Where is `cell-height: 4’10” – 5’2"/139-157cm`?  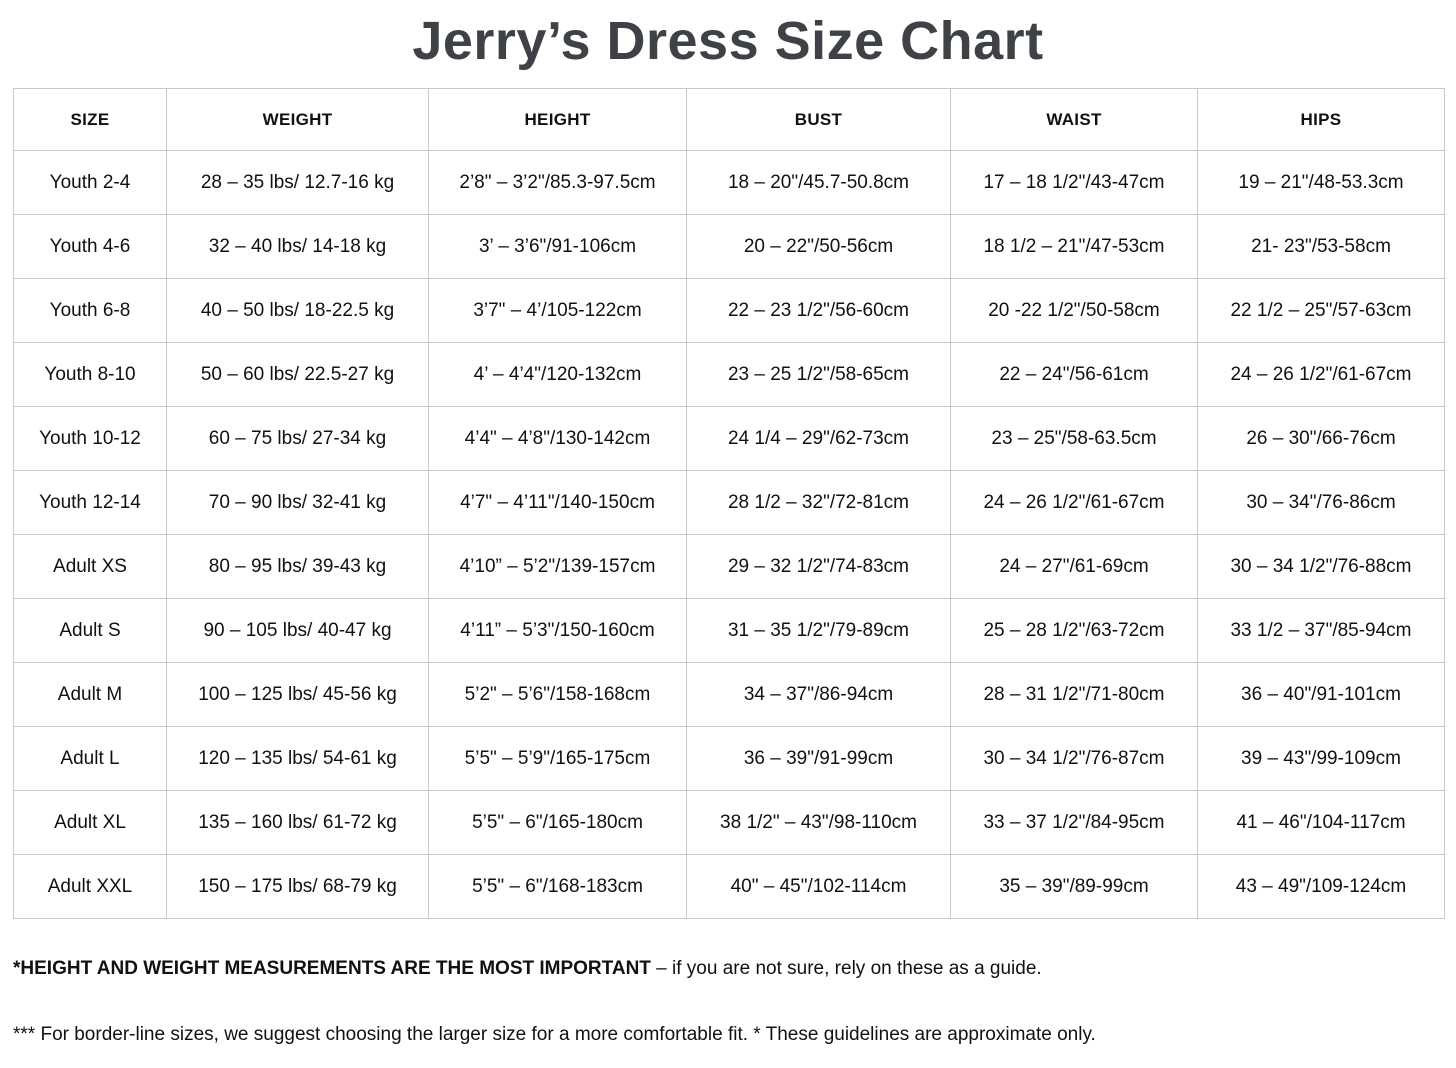
cell-height: 4’10” – 5’2"/139-157cm is located at coordinates (557, 566).